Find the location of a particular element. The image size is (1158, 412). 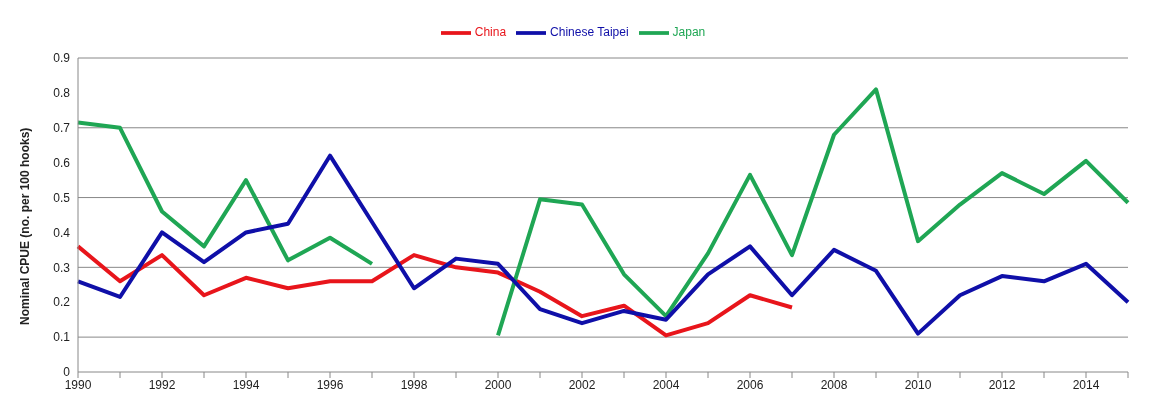

x-tick-label: 1998 is located at coordinates (414, 384).